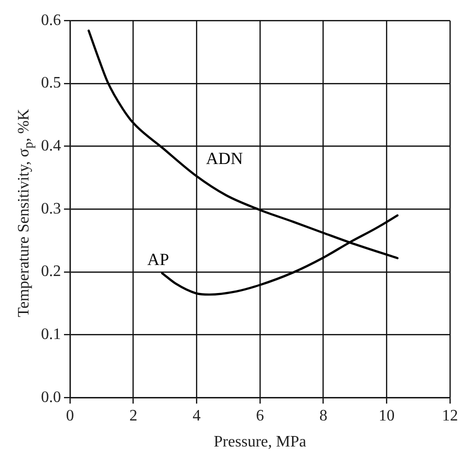 The height and width of the screenshot is (469, 475). What do you see at coordinates (51, 20) in the screenshot?
I see `y-tick-label: 0.6` at bounding box center [51, 20].